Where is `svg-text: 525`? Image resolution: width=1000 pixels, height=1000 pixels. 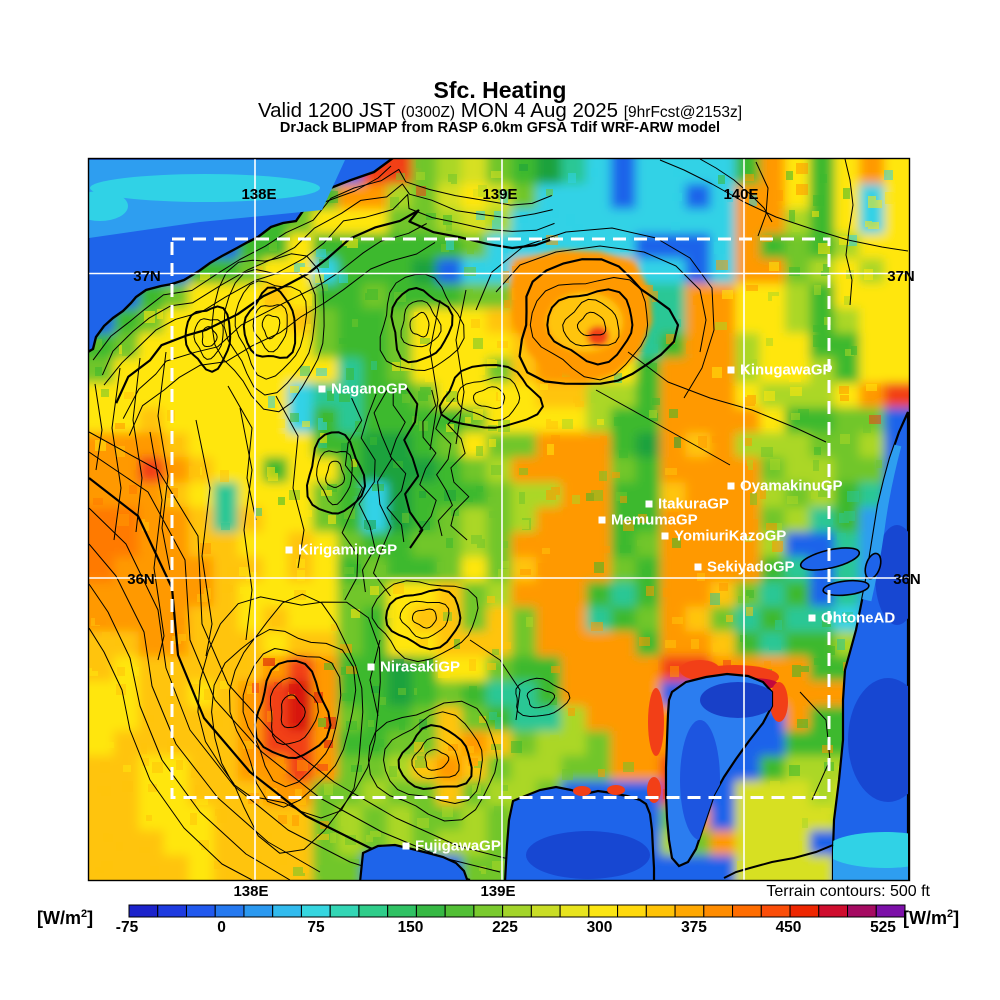
svg-text: 525 is located at coordinates (883, 927).